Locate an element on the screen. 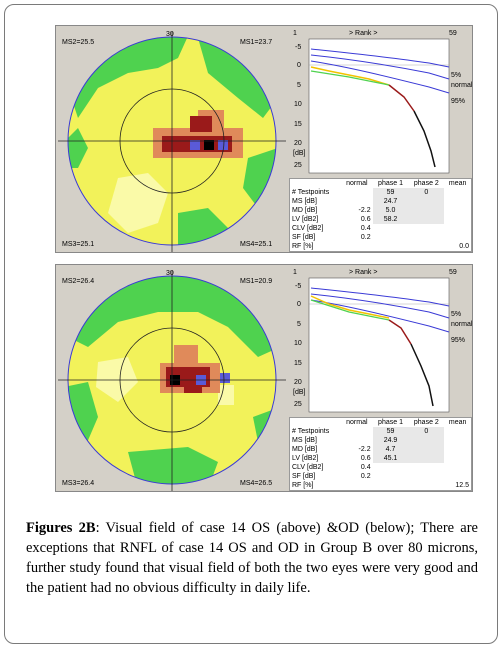 Image resolution: width=504 pixels, height=649 pixels. rank-ytick: 5 is located at coordinates (299, 85).